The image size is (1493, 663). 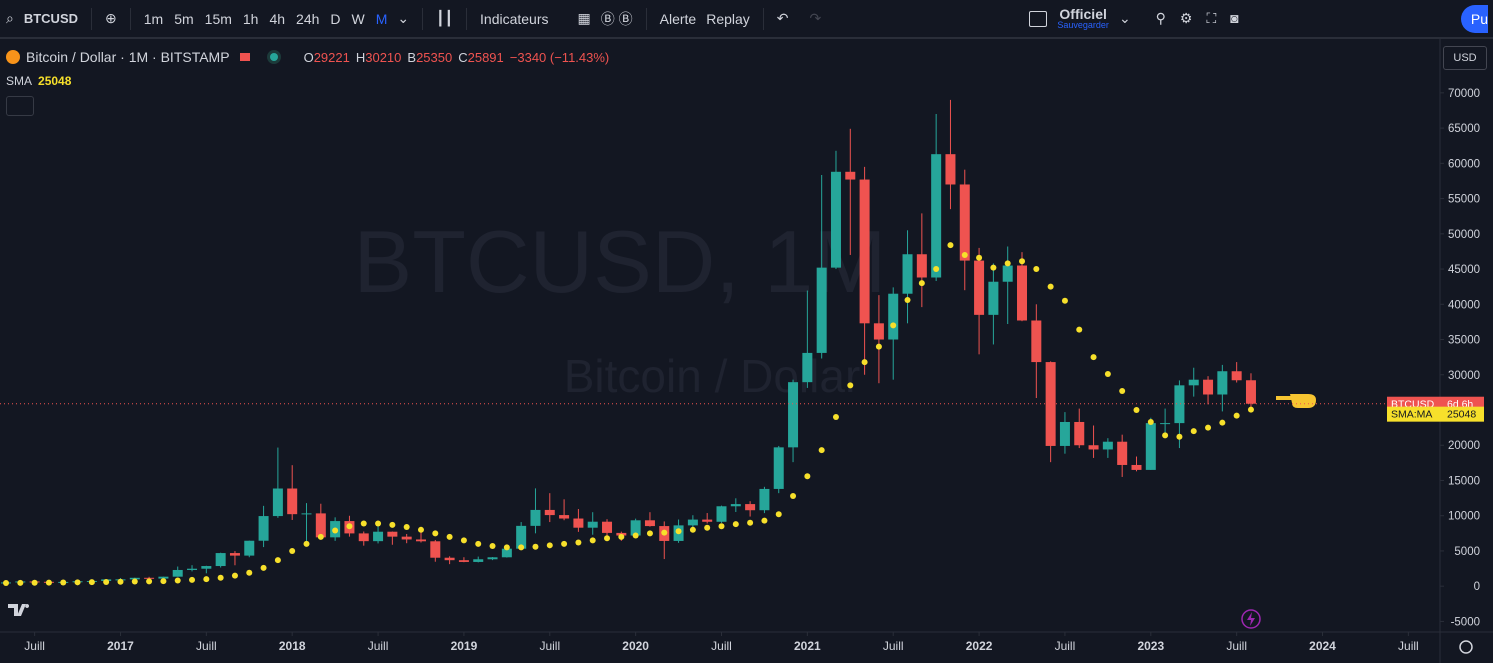 What do you see at coordinates (1464, 164) in the screenshot?
I see `y-tick-label: 60000` at bounding box center [1464, 164].